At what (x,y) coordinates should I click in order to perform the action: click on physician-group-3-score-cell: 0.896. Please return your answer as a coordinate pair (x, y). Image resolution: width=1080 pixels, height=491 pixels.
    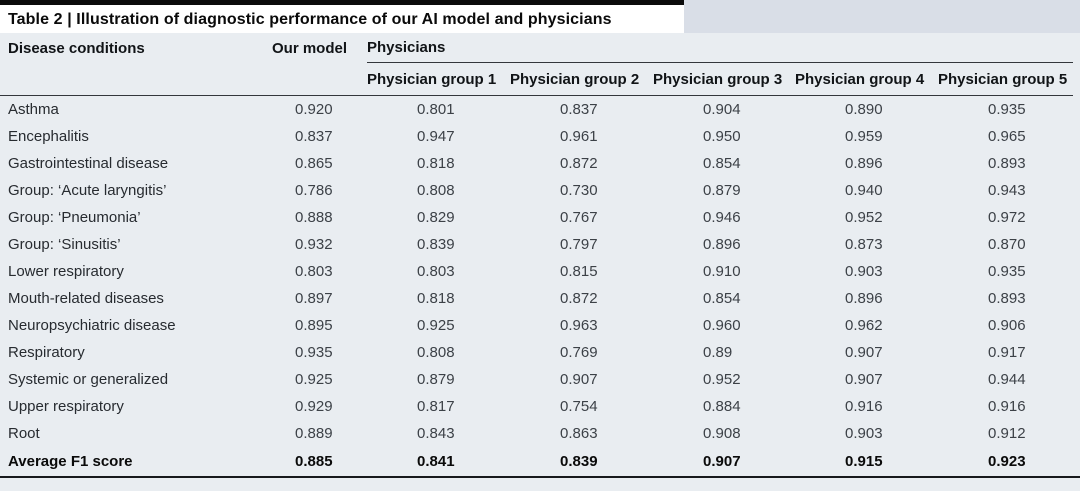
    Looking at the image, I should click on (722, 244).